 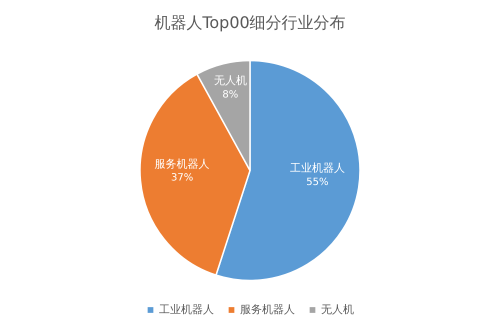 What do you see at coordinates (250, 22) in the screenshot?
I see `chart-title: 机器人Top00细分行业分布` at bounding box center [250, 22].